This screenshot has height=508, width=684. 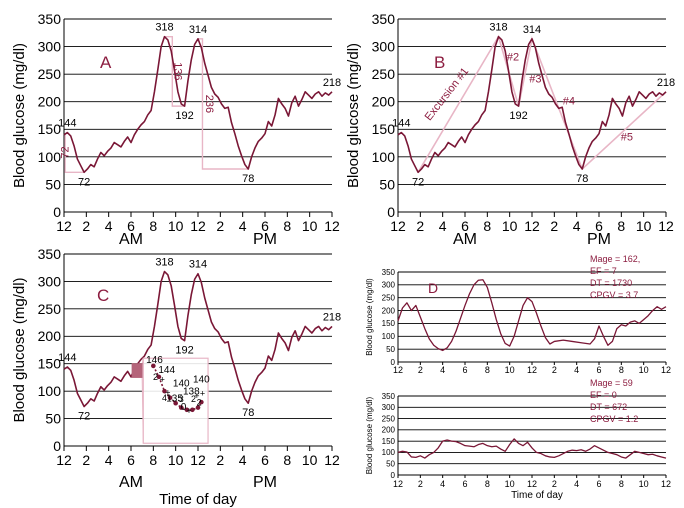 I want to click on excursion-label: 136, so click(x=178, y=71).